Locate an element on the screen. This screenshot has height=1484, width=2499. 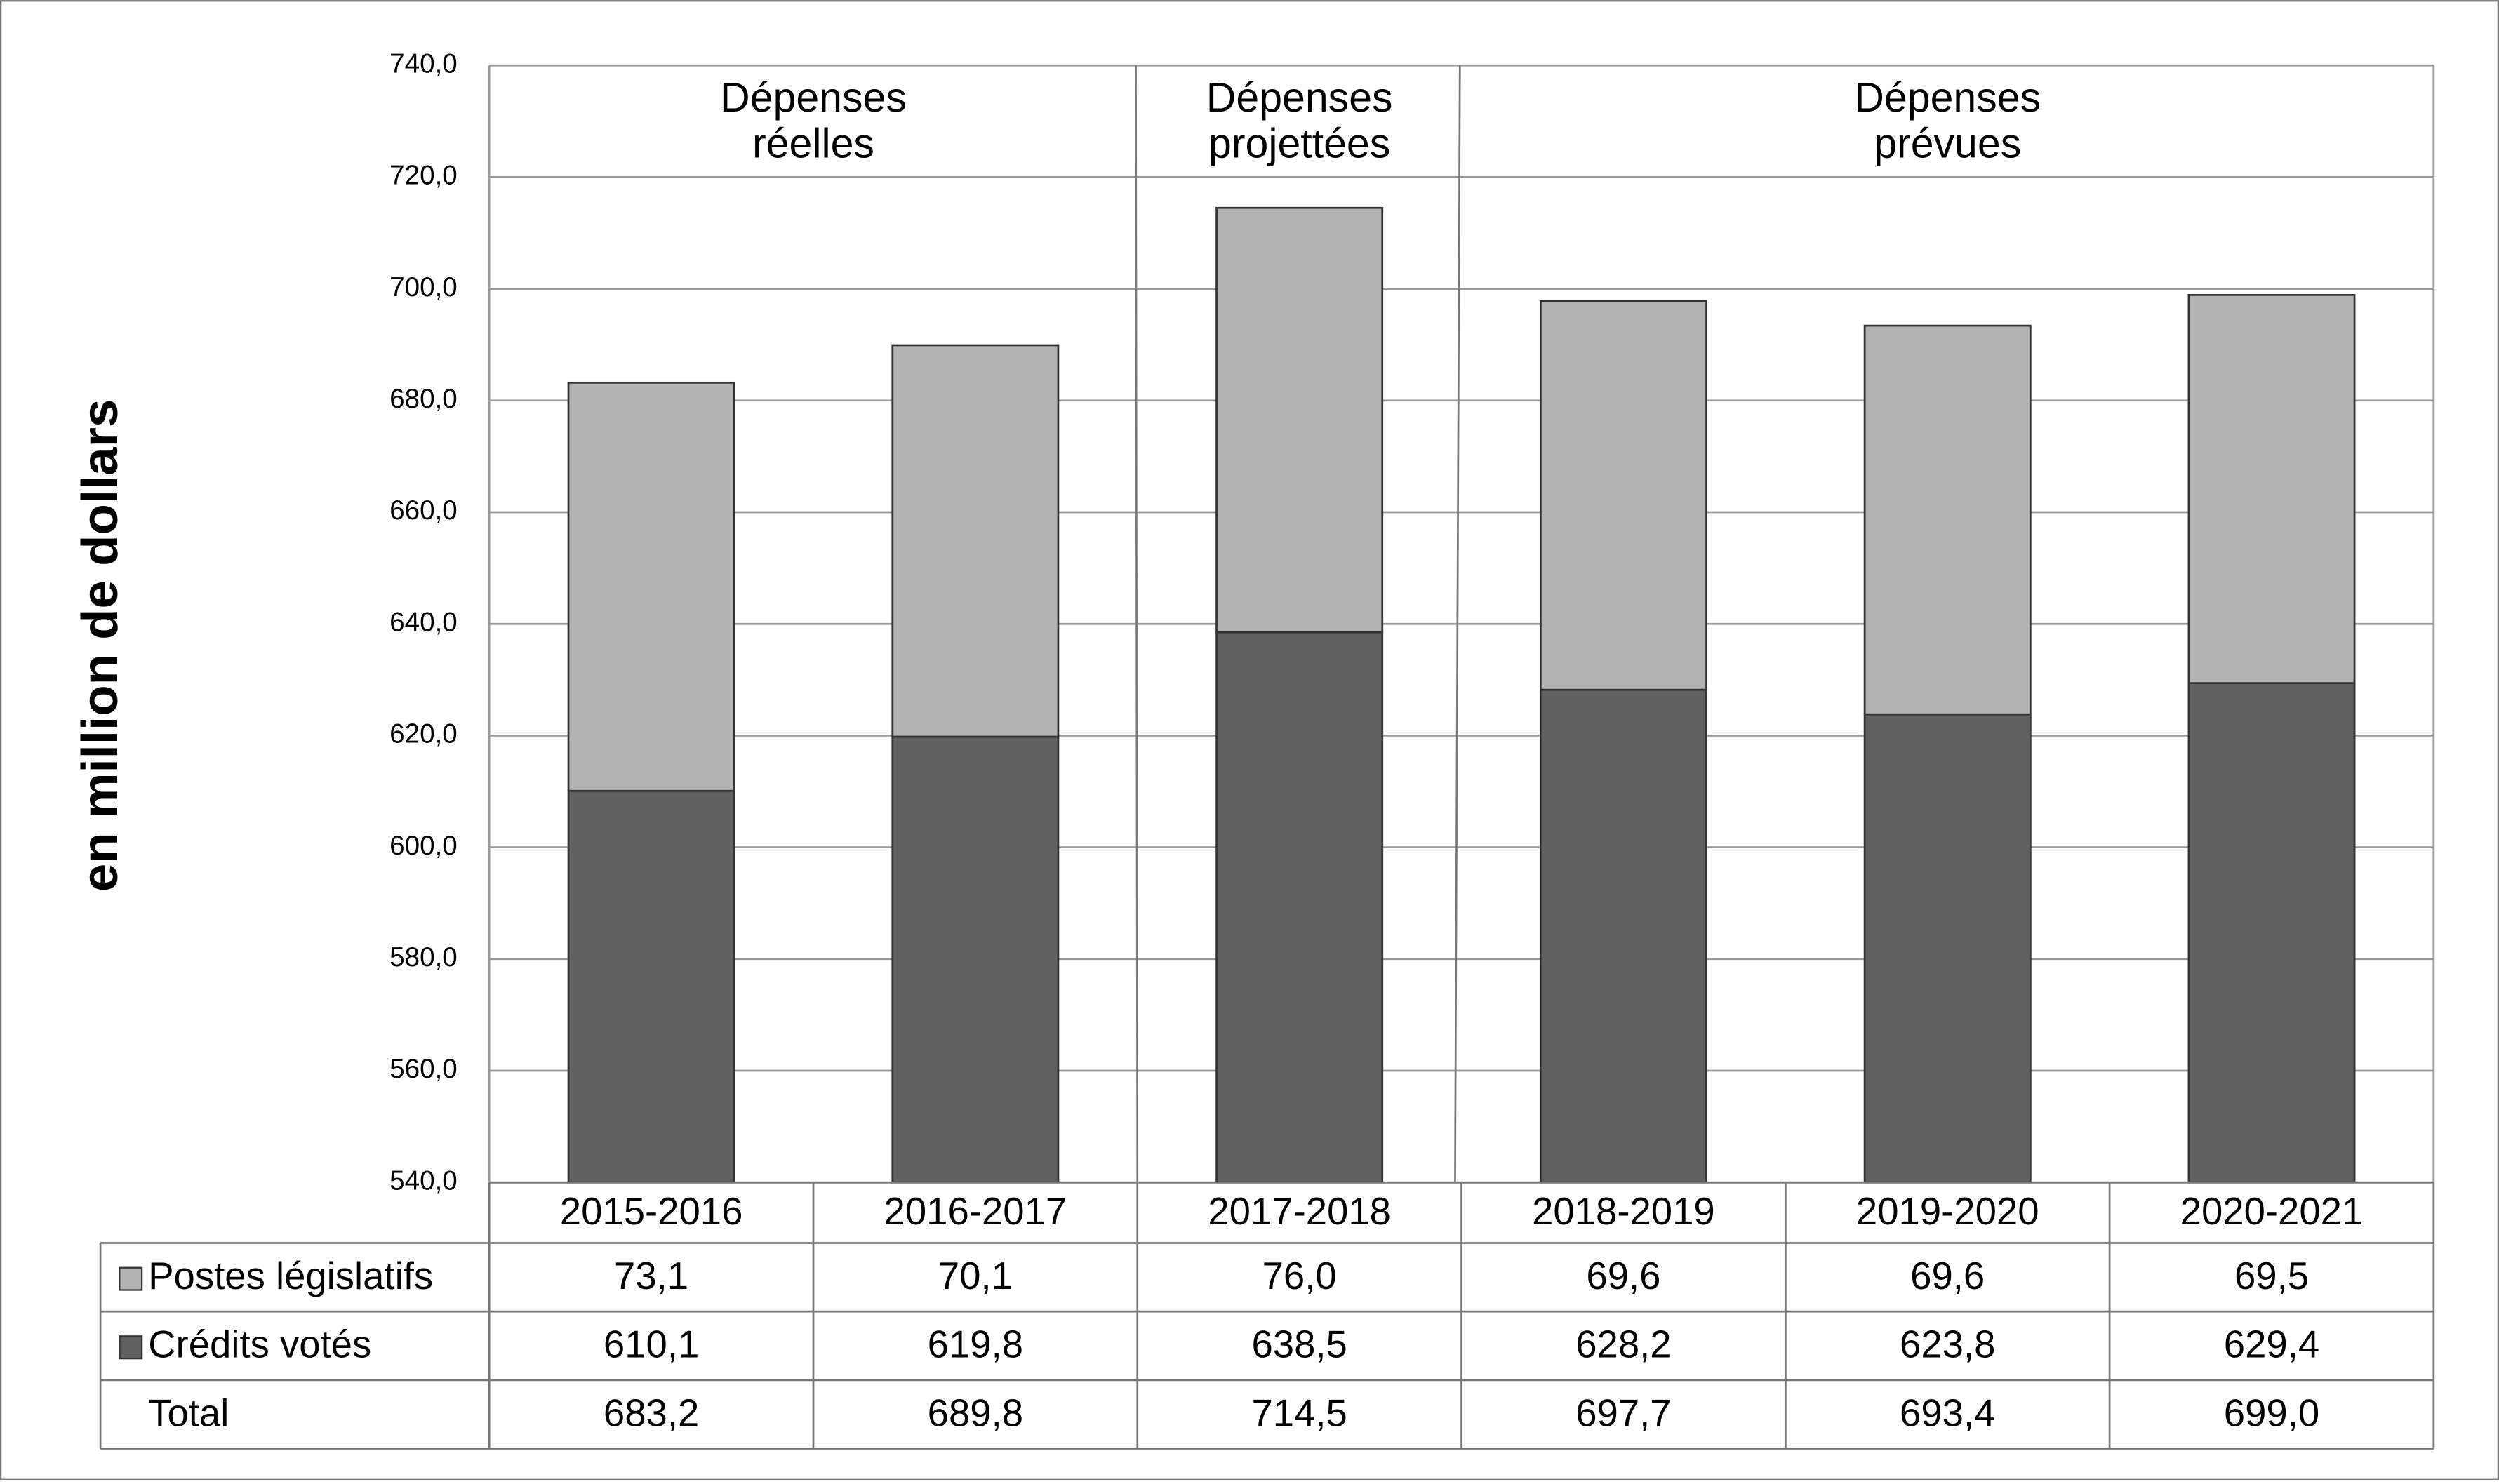
y-tick-label: 640,0 is located at coordinates (423, 622).